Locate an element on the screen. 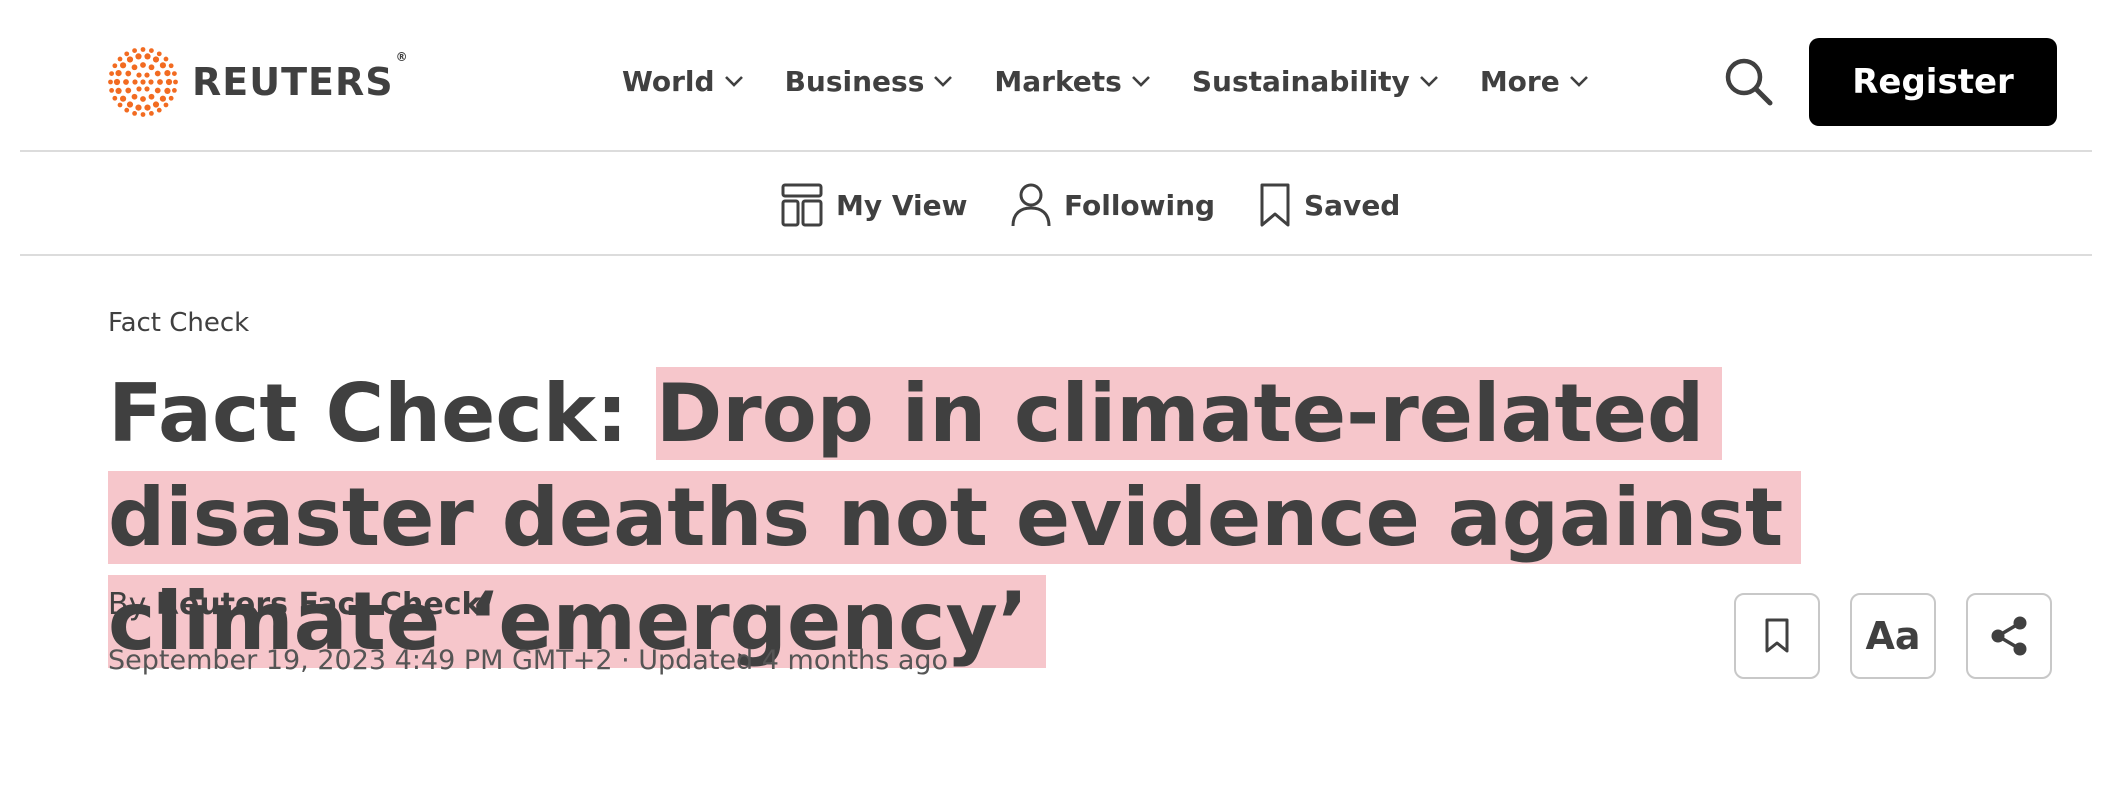 The height and width of the screenshot is (810, 2122). nav-item-markets: Markets is located at coordinates (1072, 81).